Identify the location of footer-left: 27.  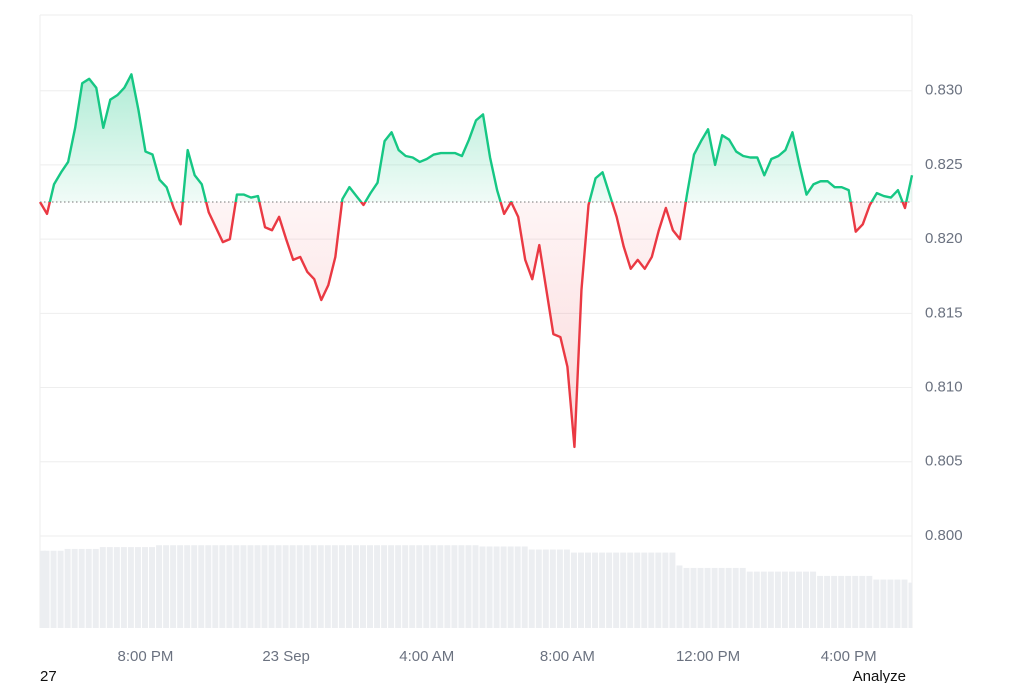
(48, 675).